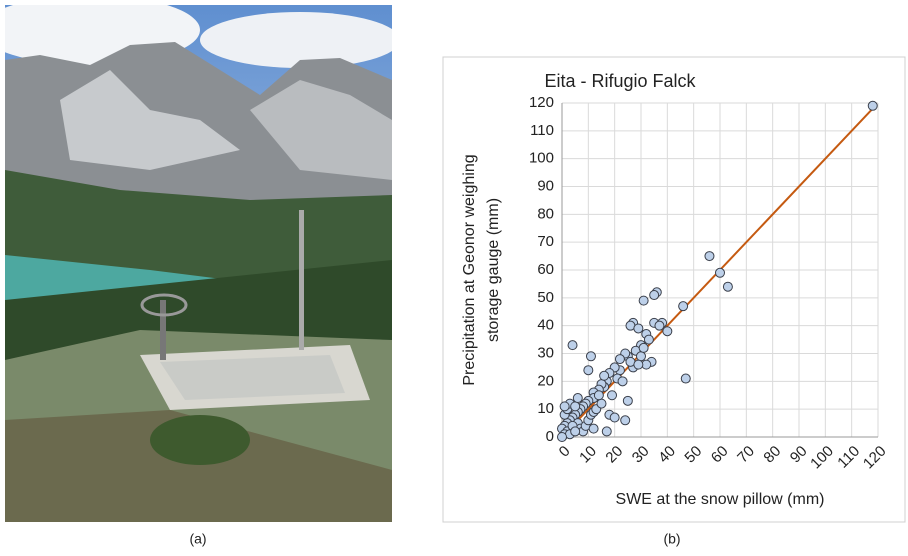 Image resolution: width=908 pixels, height=556 pixels. What do you see at coordinates (720, 499) in the screenshot?
I see `x-axis-label: SWE at the snow pillow (mm)` at bounding box center [720, 499].